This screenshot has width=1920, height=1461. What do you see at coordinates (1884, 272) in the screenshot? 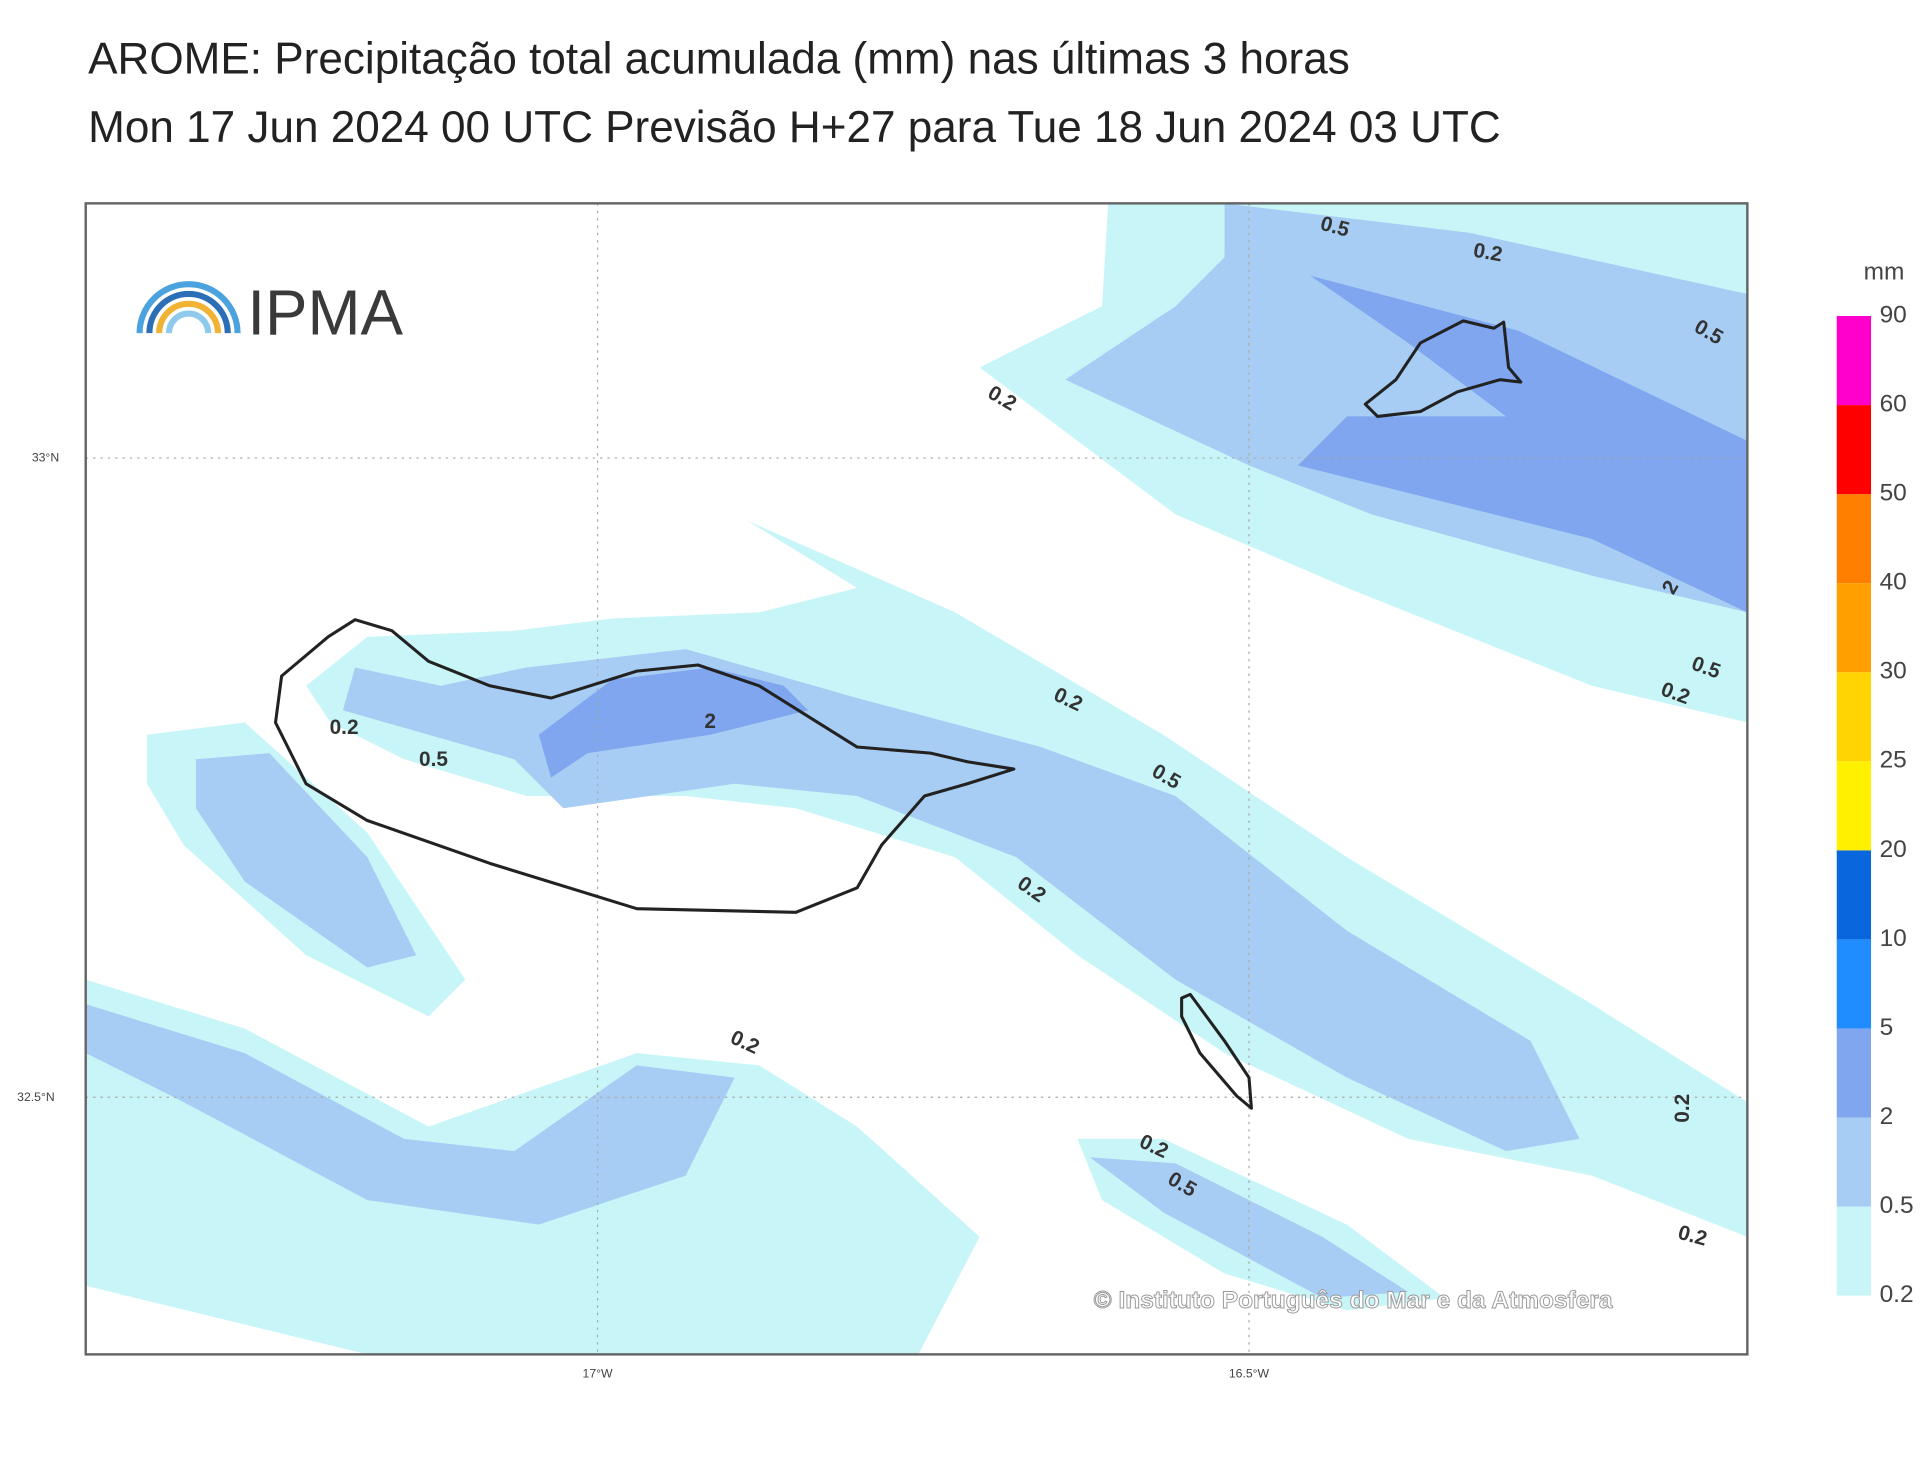
I see `colorbar-unit: mm` at bounding box center [1884, 272].